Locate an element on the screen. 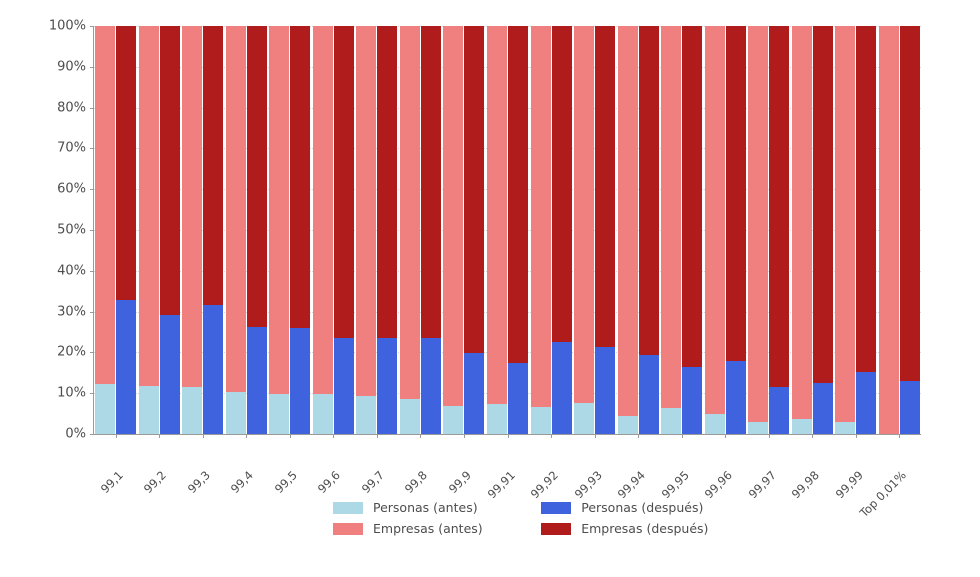  legend-item: Empresas (antes) is located at coordinates (420, 528).